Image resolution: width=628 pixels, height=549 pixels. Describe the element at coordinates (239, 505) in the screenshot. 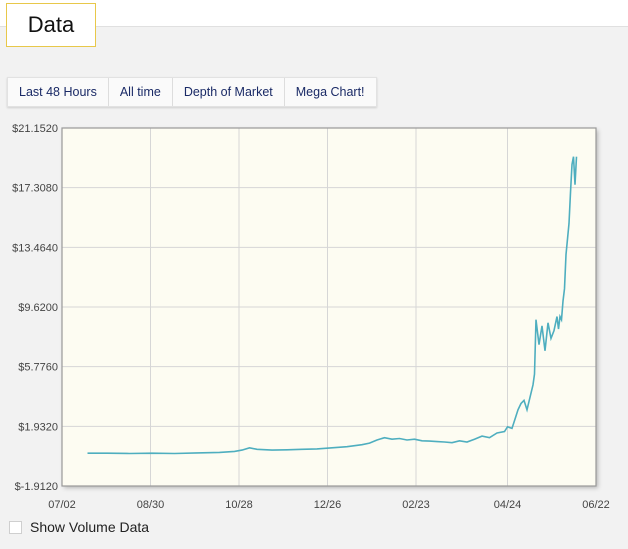

I see `x-tick-label: 10/28` at that location.